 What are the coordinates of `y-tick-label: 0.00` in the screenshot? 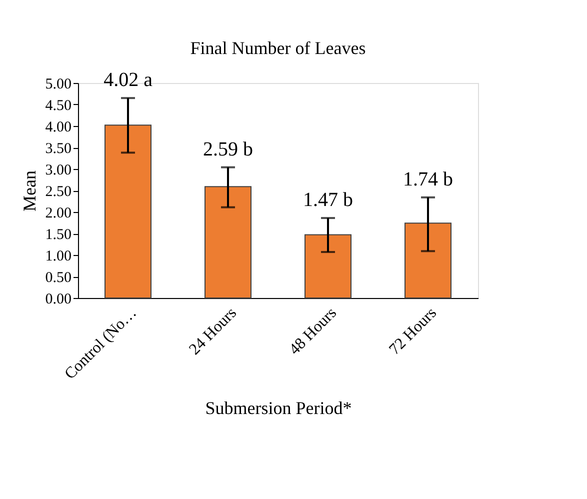 It's located at (58, 300).